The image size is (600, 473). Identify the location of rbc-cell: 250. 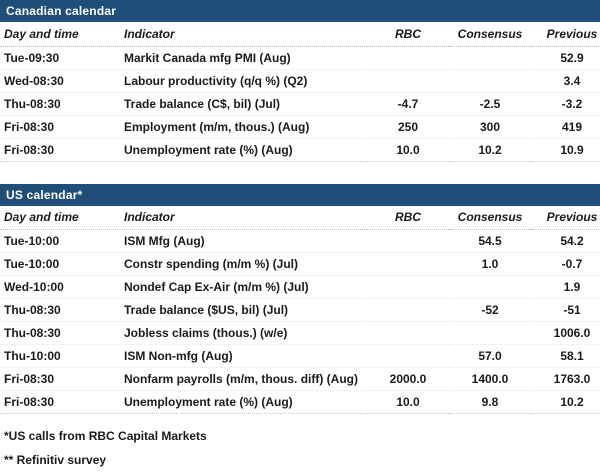
(408, 127).